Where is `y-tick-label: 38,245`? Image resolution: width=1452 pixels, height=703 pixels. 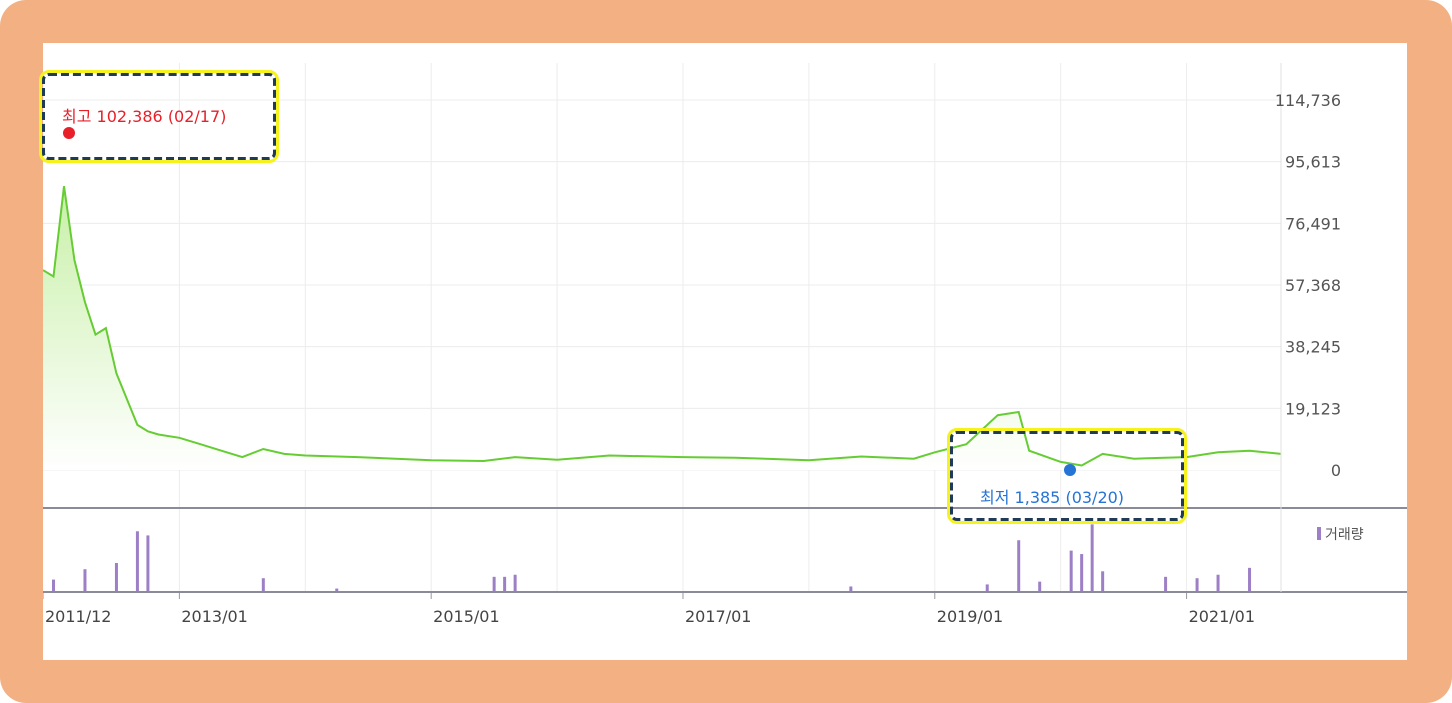 y-tick-label: 38,245 is located at coordinates (1313, 347).